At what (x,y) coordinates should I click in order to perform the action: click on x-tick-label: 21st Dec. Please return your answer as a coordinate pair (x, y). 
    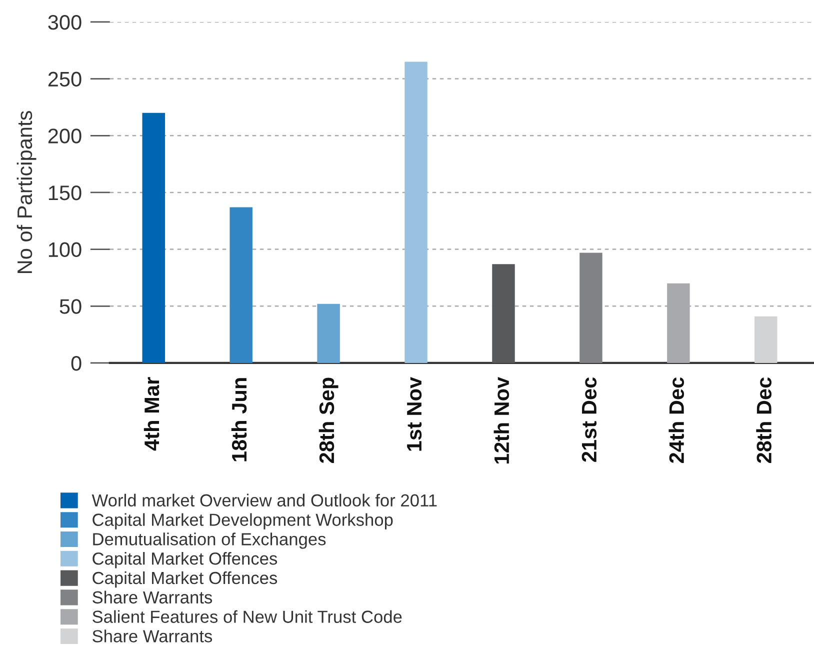
    Looking at the image, I should click on (589, 419).